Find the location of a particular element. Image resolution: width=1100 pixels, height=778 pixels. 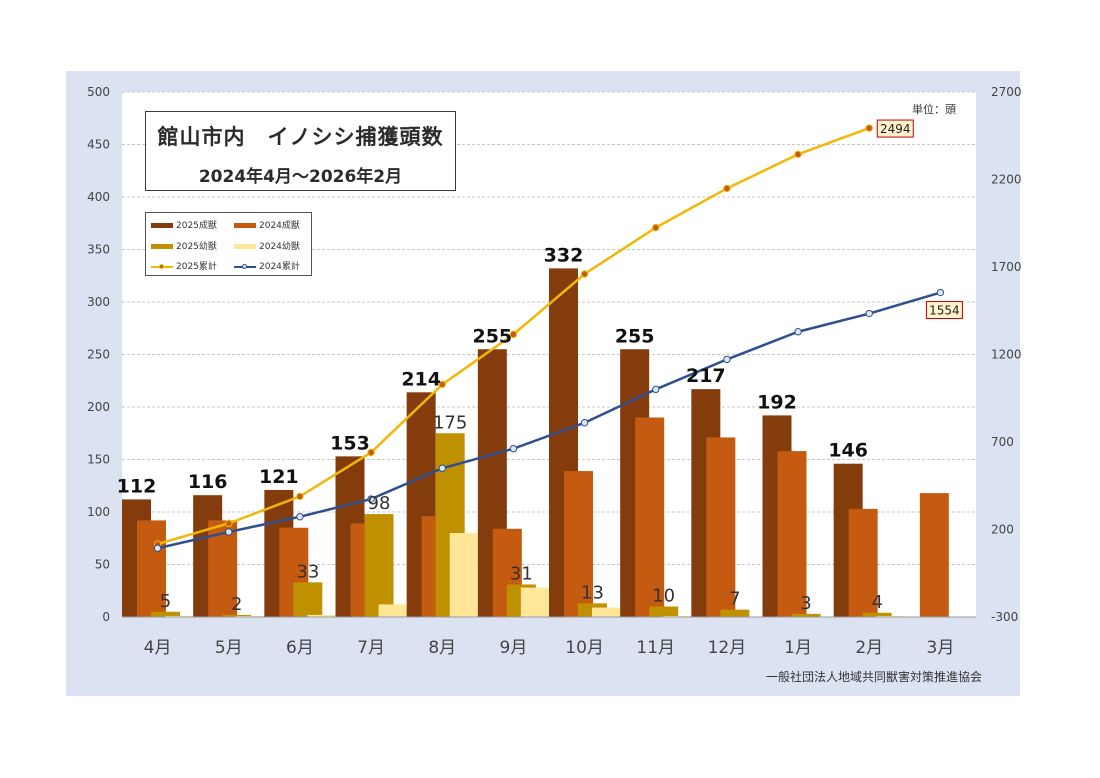

y-tick-right-3: 1200 is located at coordinates (1006, 355).